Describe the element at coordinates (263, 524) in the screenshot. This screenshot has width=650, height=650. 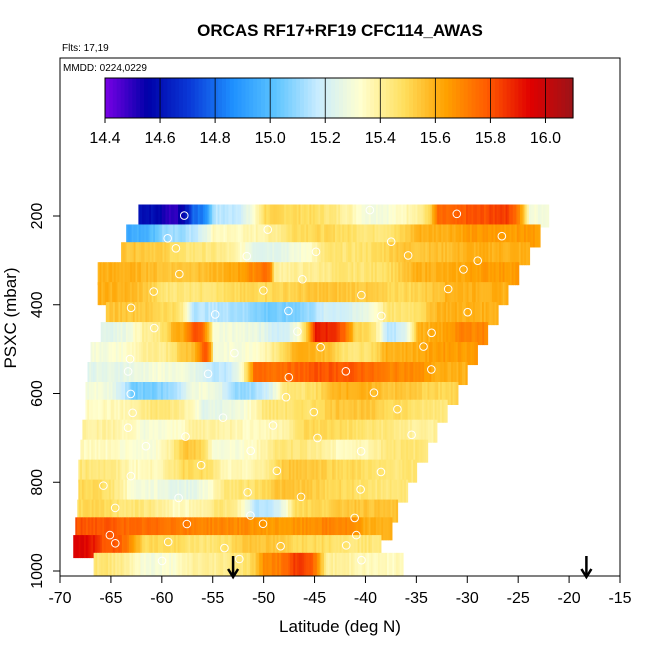
I see `sample-marker` at that location.